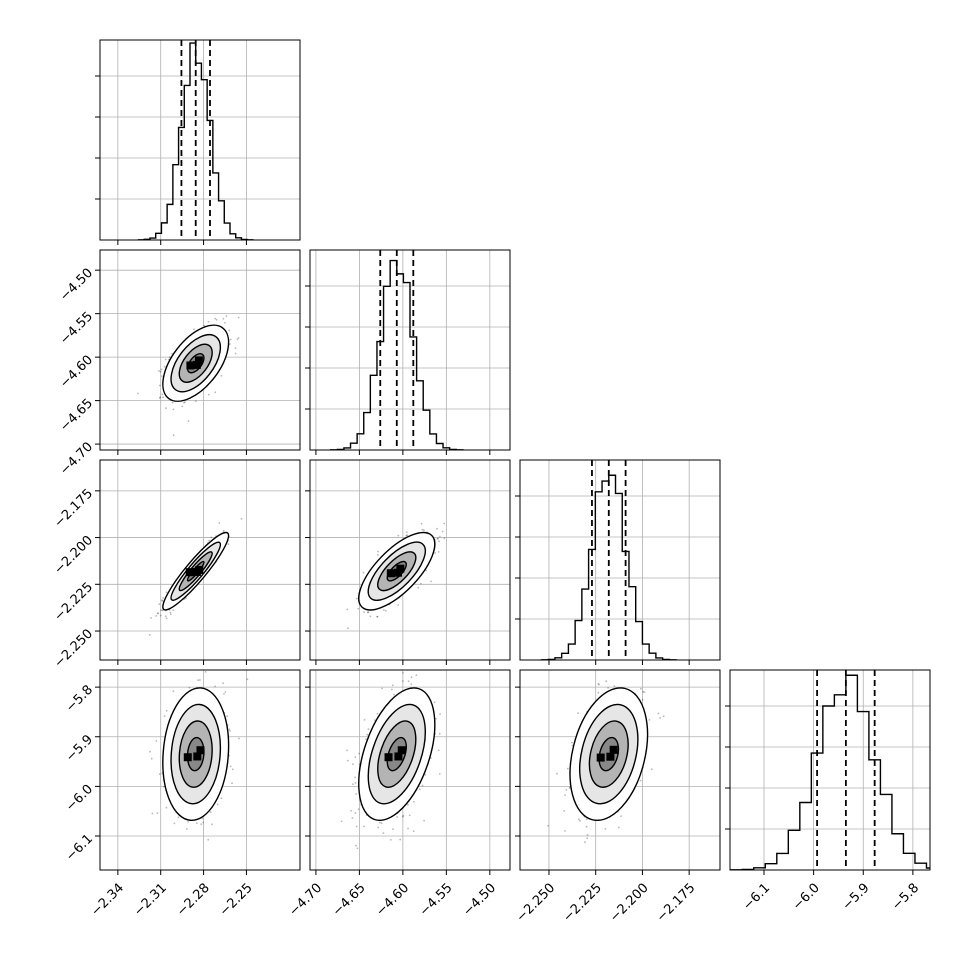 The image size is (970, 970). What do you see at coordinates (73, 602) in the screenshot?
I see `y-tick-label-2-1: −2.225` at bounding box center [73, 602].